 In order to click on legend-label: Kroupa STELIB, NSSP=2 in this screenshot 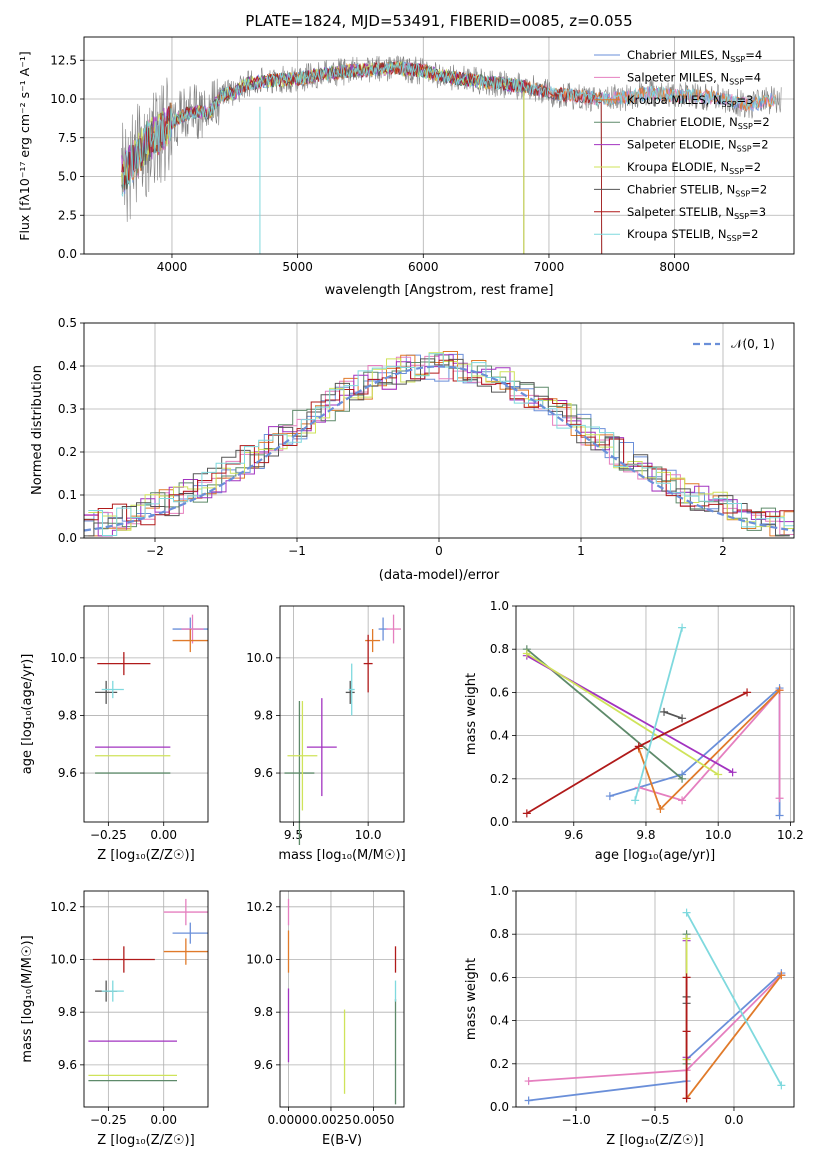, I will do `click(692, 235)`.